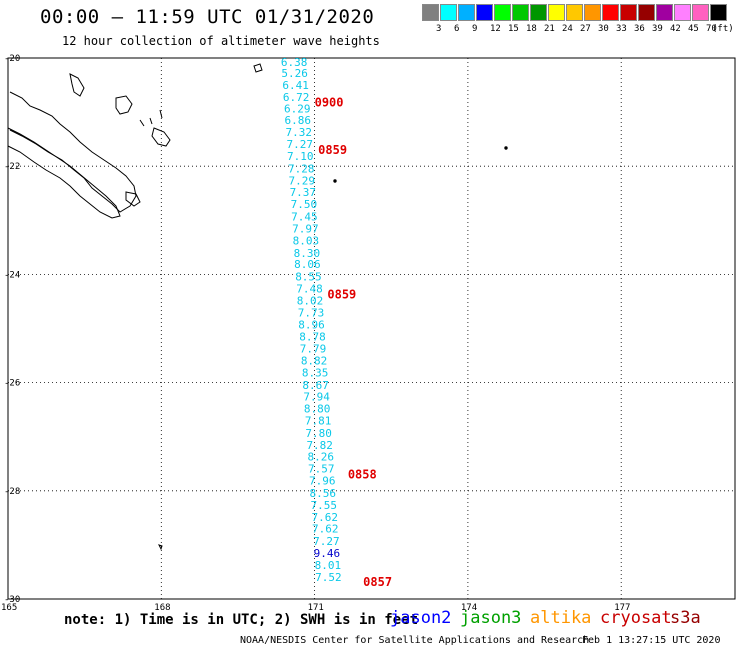  What do you see at coordinates (561, 618) in the screenshot?
I see `satellite-name: altika` at bounding box center [561, 618].